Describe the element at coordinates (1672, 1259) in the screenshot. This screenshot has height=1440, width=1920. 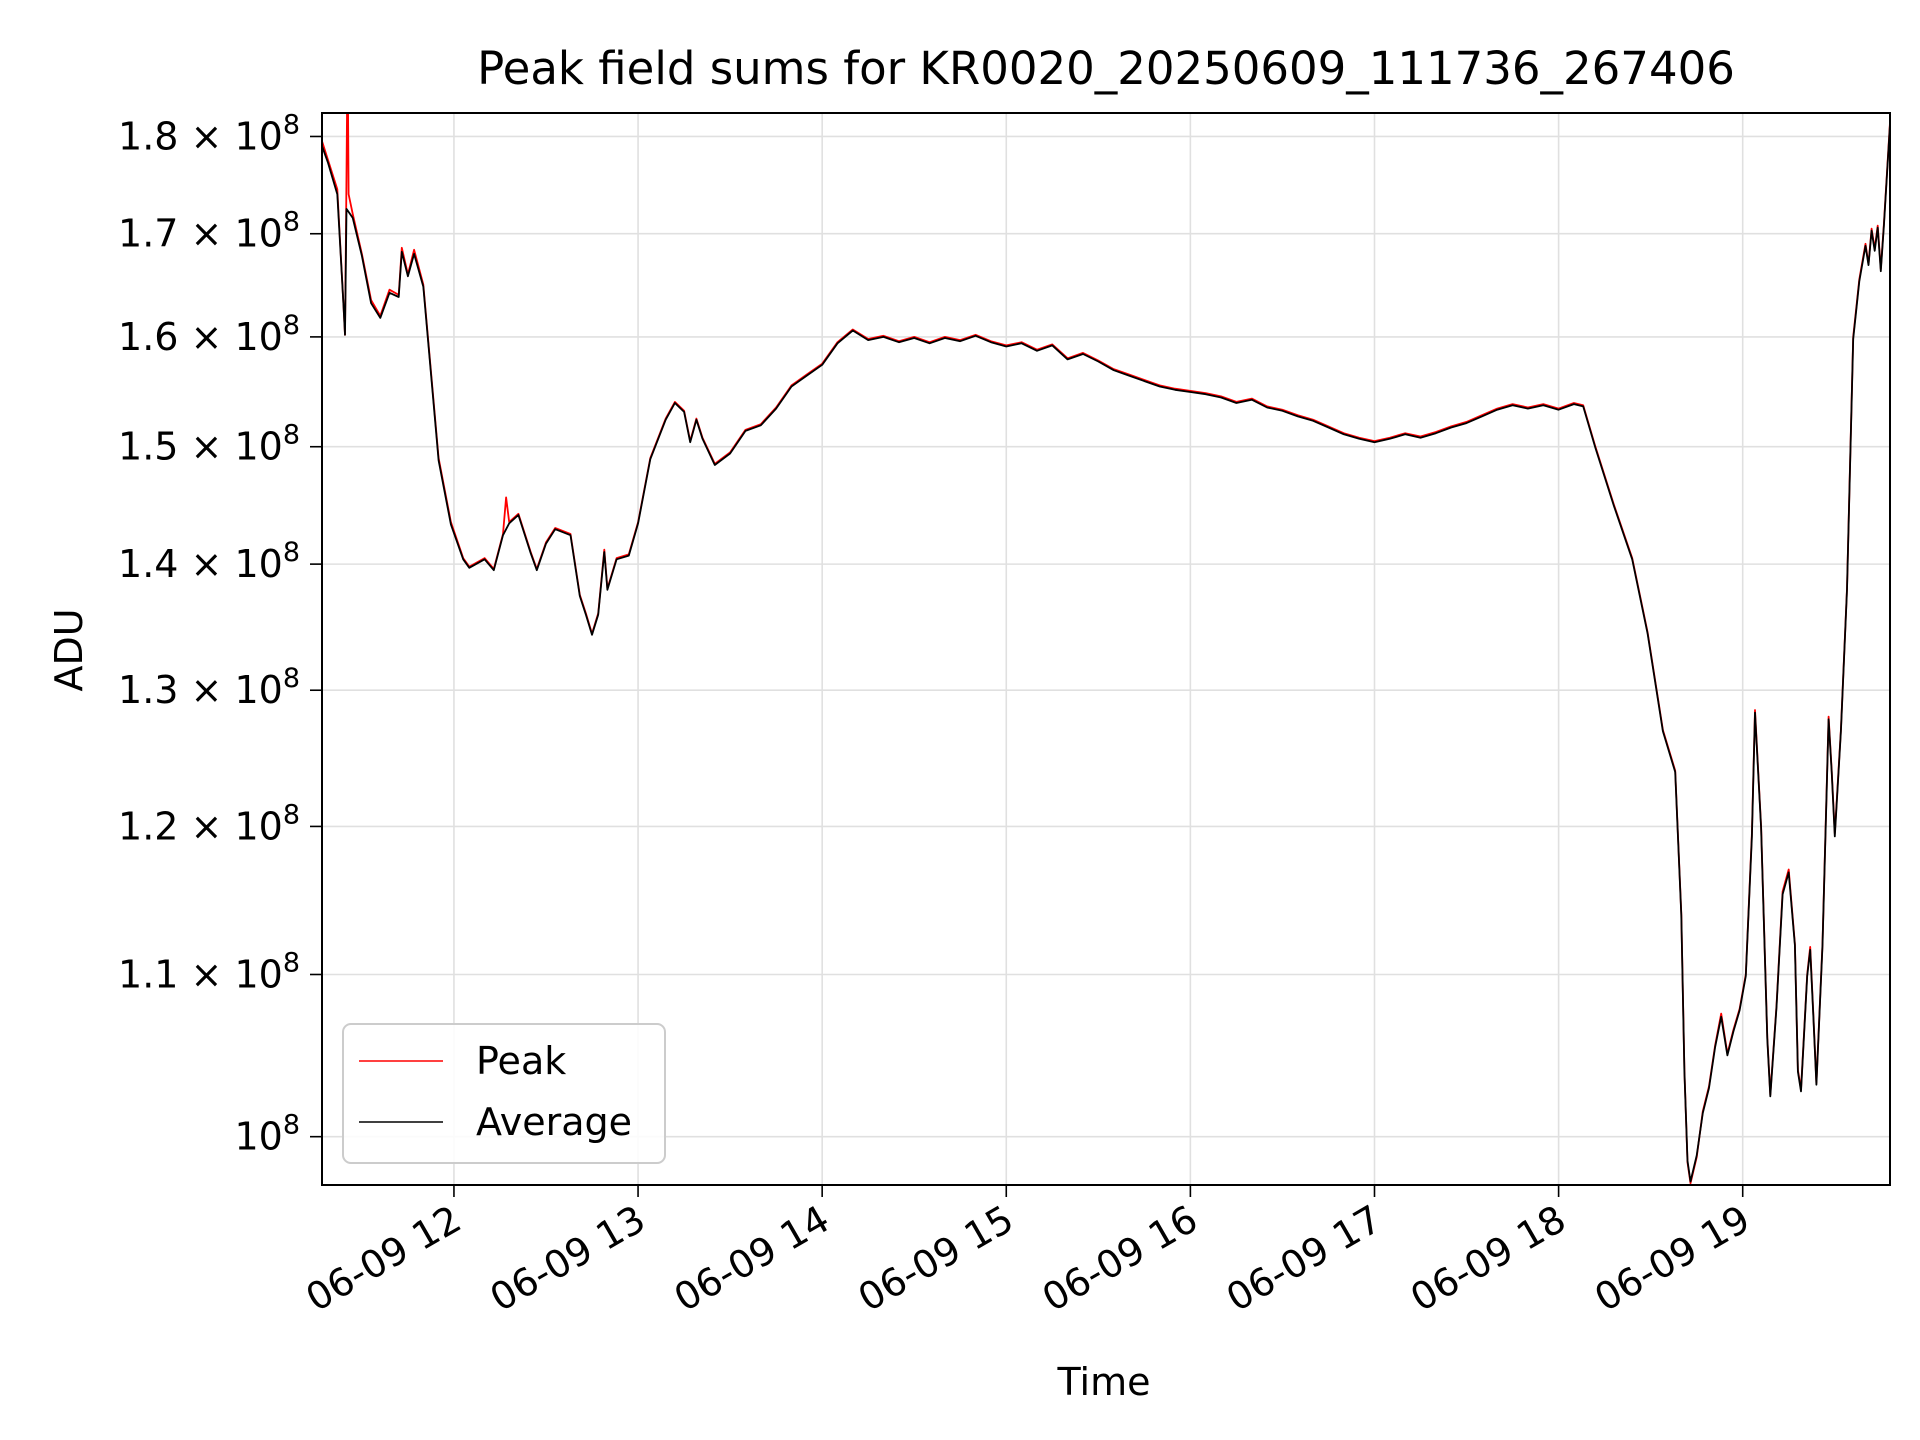
I see `x-tick-label: 06-09 19` at that location.